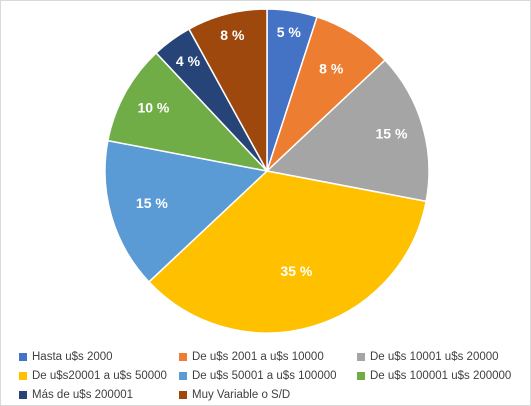  What do you see at coordinates (72, 356) in the screenshot?
I see `legend-label: Hasta u$s 2000` at bounding box center [72, 356].